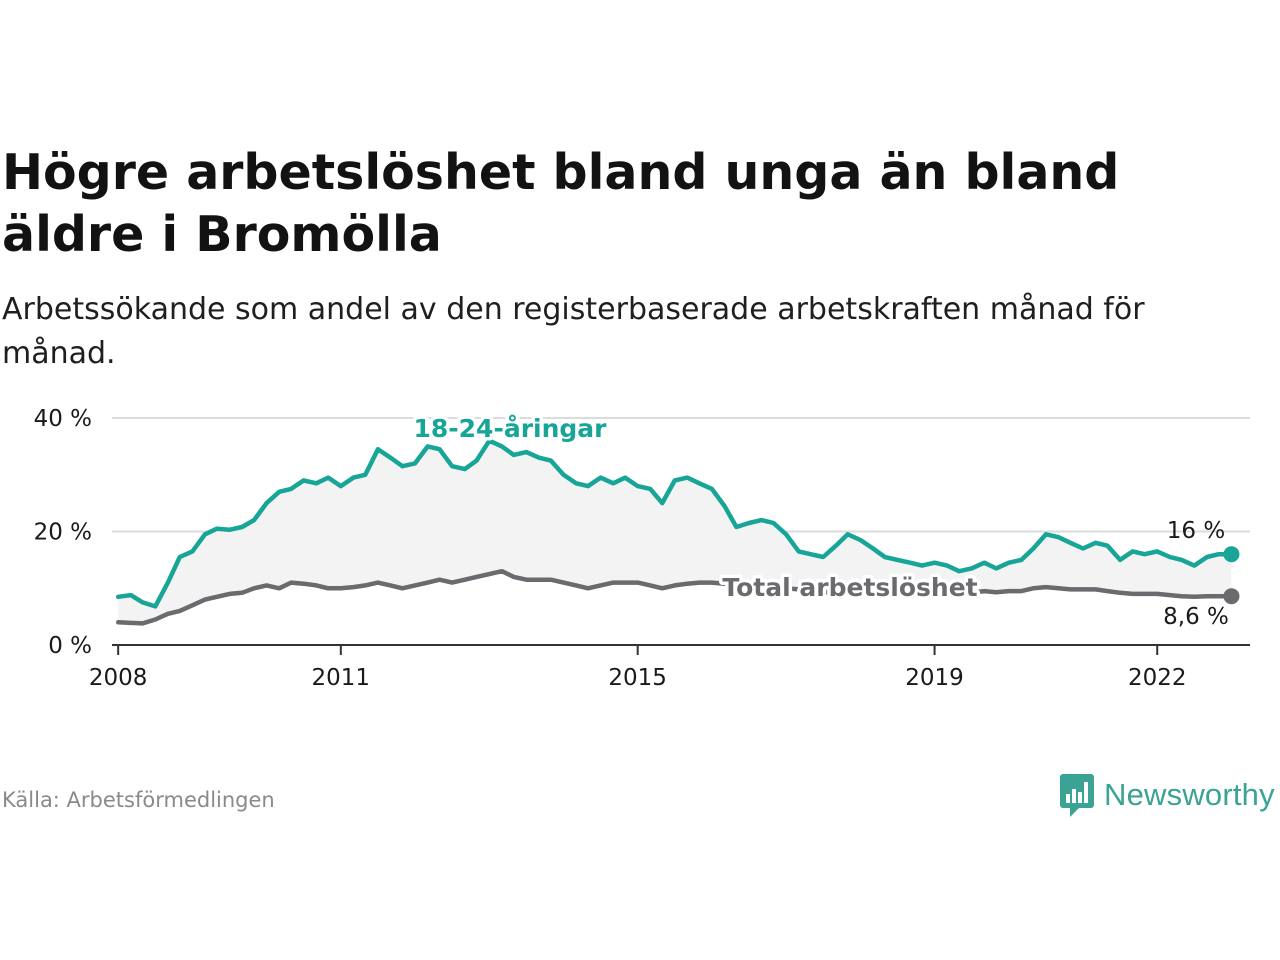 This screenshot has height=960, width=1280. Describe the element at coordinates (63, 419) in the screenshot. I see `y-tick-label: 40 %` at that location.